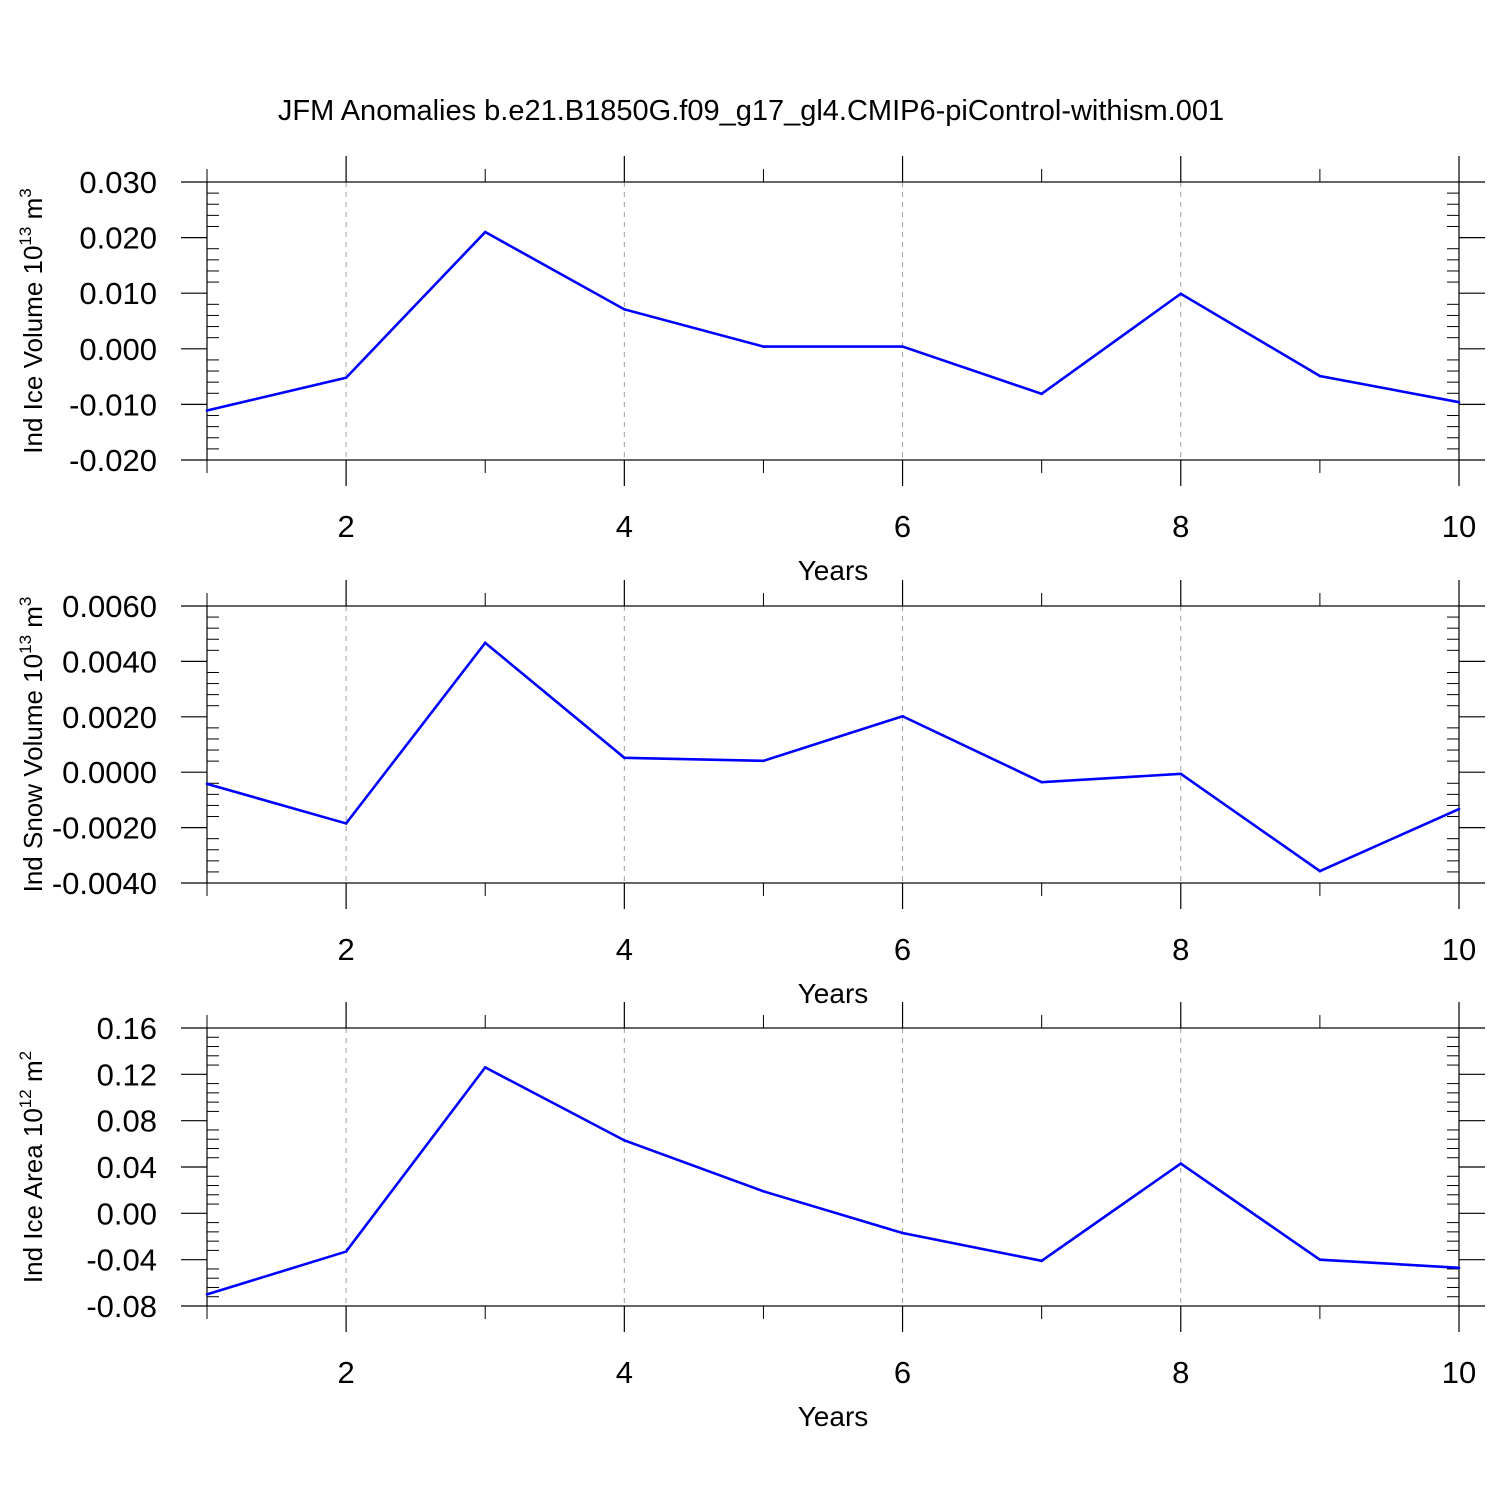  Describe the element at coordinates (127, 1213) in the screenshot. I see `y-tick-label: 0.00` at that location.